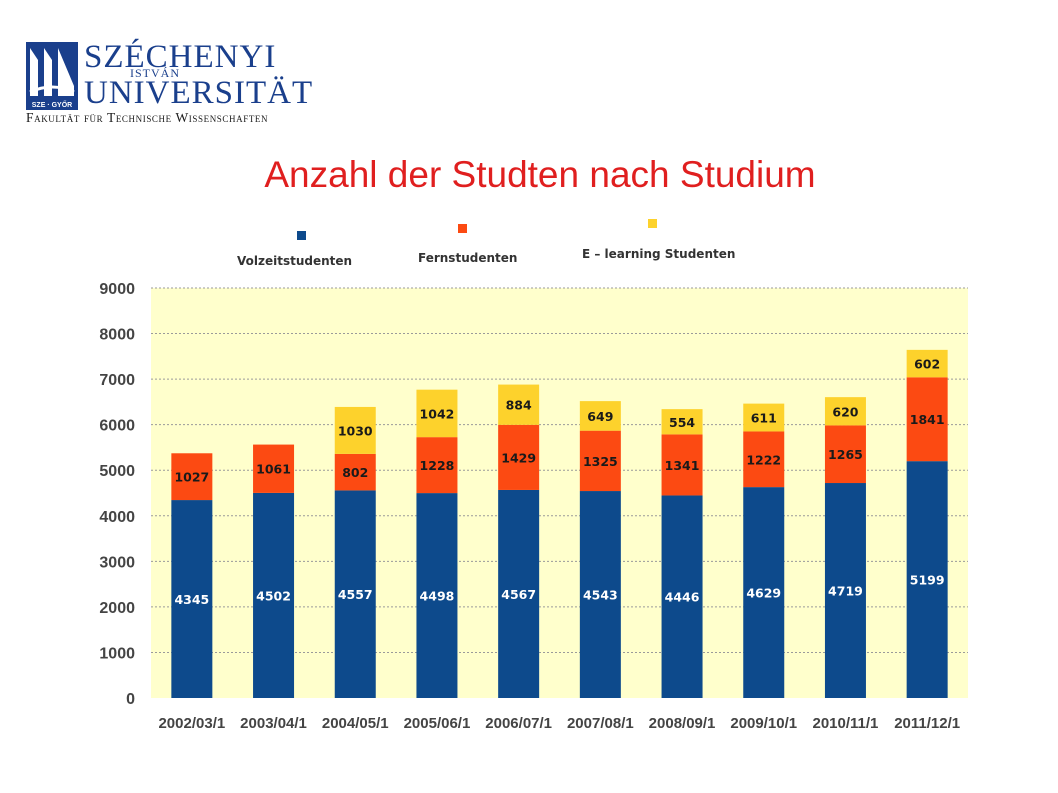  What do you see at coordinates (180, 57) in the screenshot?
I see `logo-text-szechenyi: SZÉCHENYI` at bounding box center [180, 57].